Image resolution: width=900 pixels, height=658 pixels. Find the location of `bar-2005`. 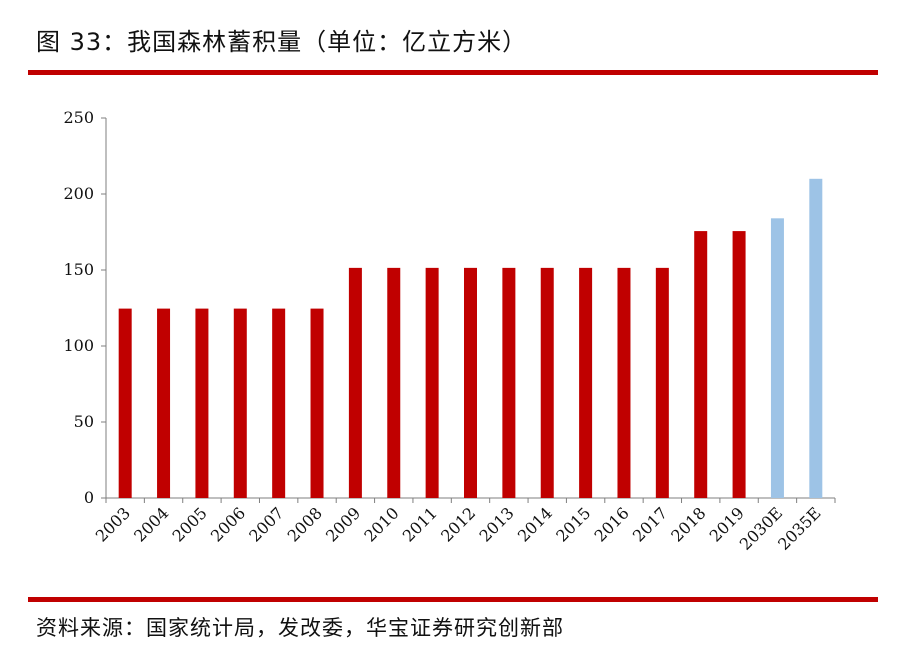

bar-2005 is located at coordinates (202, 403).